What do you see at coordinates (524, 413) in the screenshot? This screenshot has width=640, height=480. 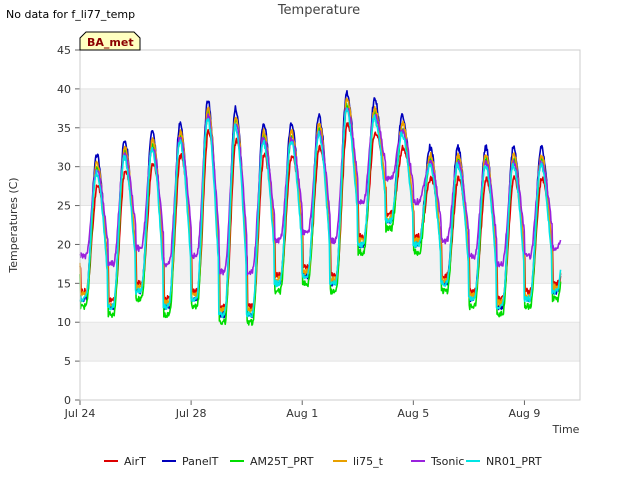 I see `x-tick-label: Aug 9` at bounding box center [524, 413].